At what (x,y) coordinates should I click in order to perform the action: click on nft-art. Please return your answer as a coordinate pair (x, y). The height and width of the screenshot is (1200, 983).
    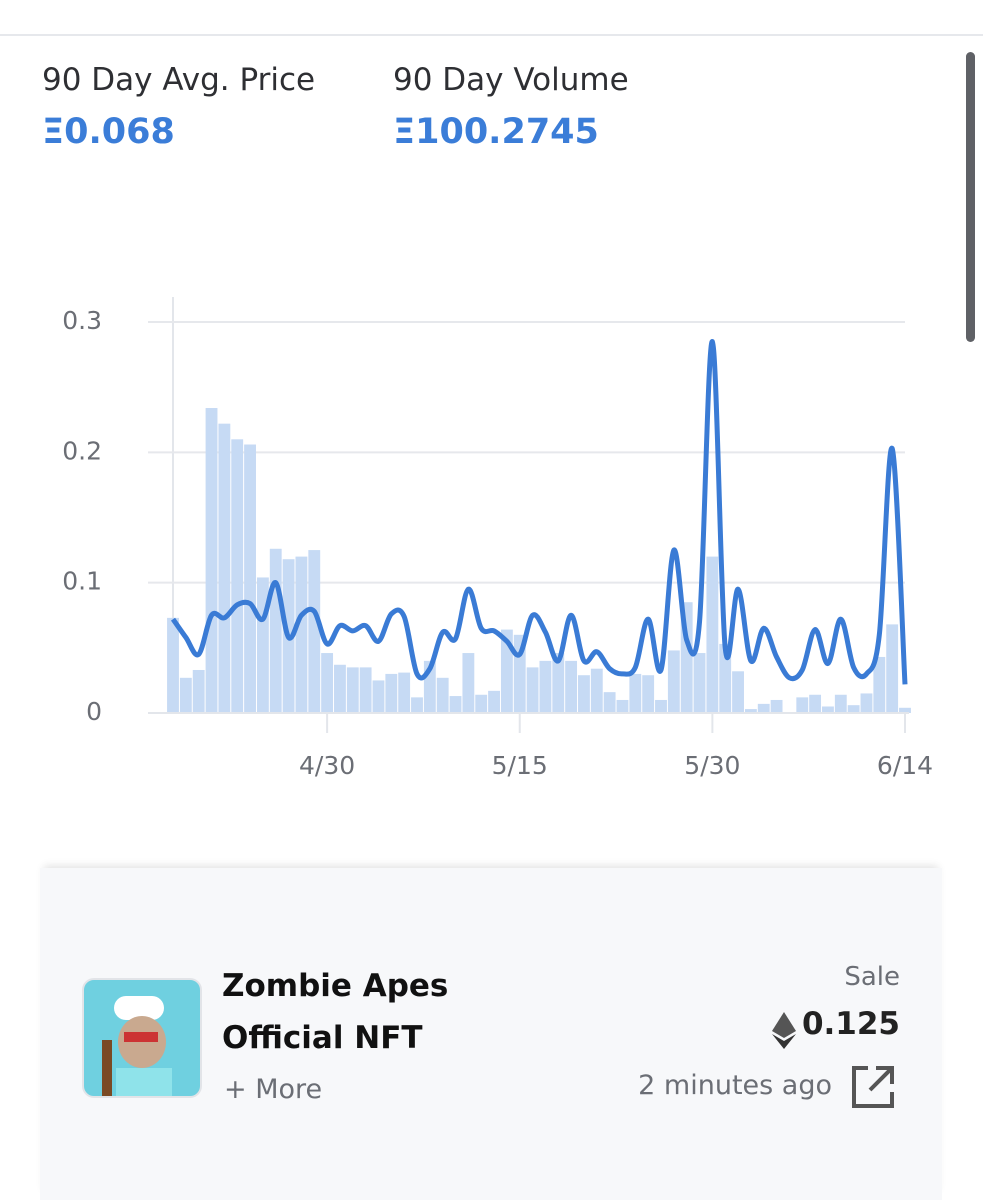
    Looking at the image, I should click on (137, 1046).